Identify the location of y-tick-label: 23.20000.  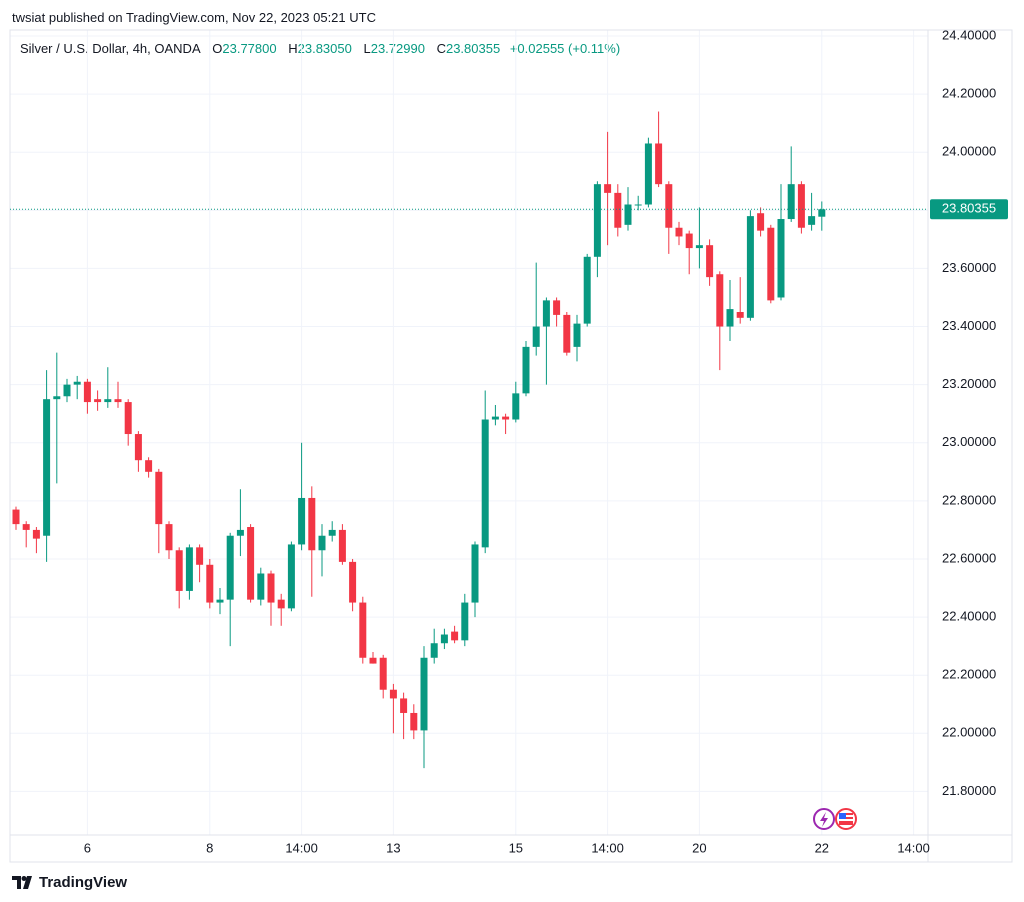
(969, 383).